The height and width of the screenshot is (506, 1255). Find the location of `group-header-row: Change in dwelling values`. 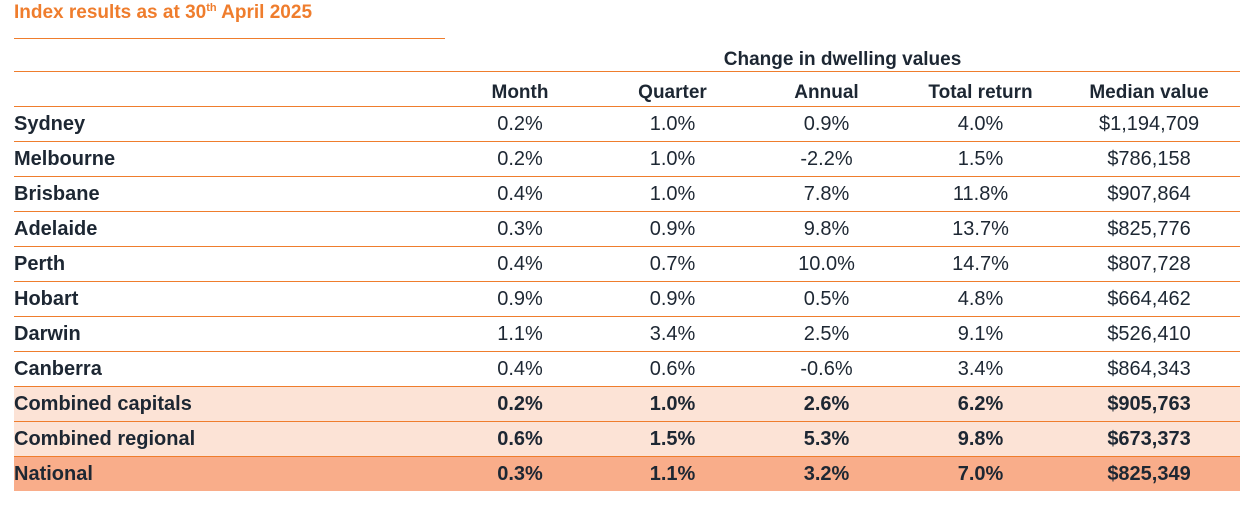

group-header-row: Change in dwelling values is located at coordinates (627, 55).